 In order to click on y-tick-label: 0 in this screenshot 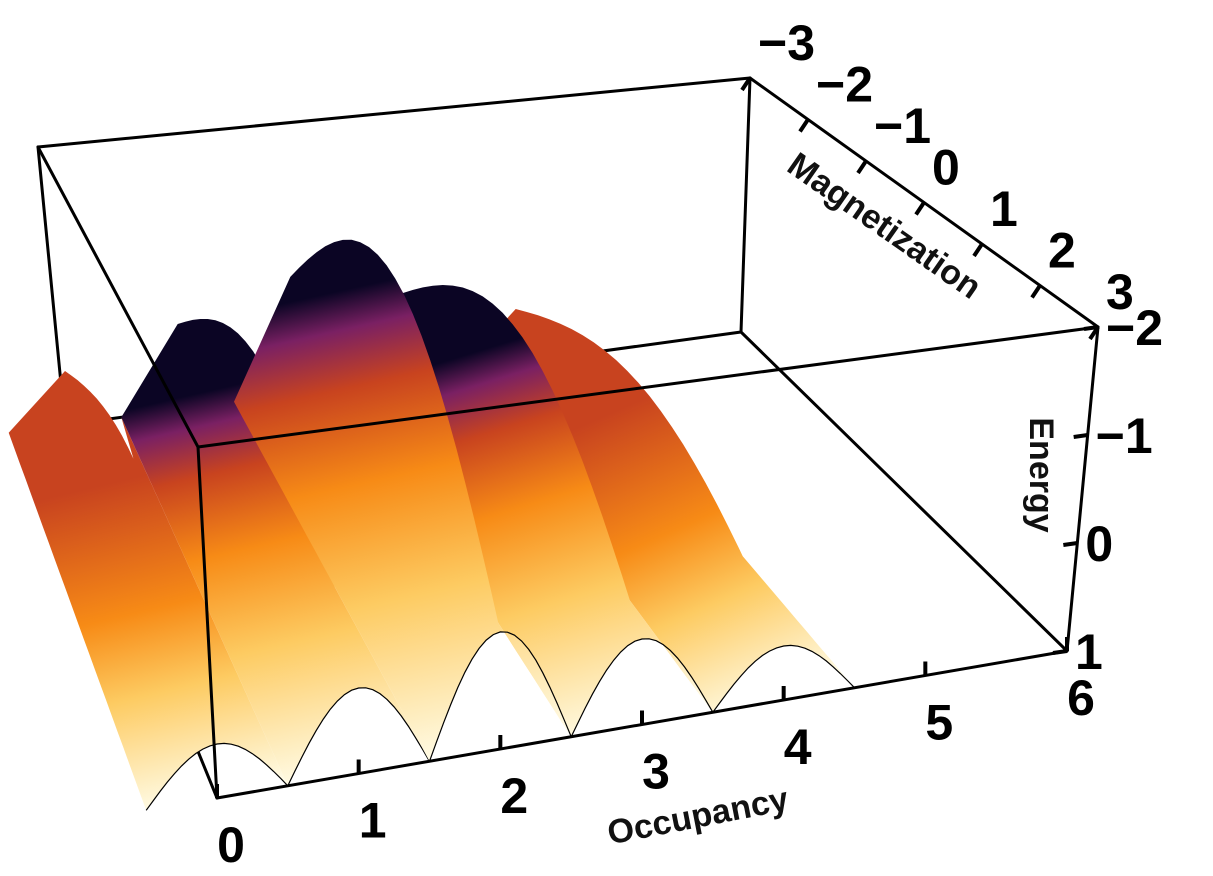, I will do `click(946, 168)`.